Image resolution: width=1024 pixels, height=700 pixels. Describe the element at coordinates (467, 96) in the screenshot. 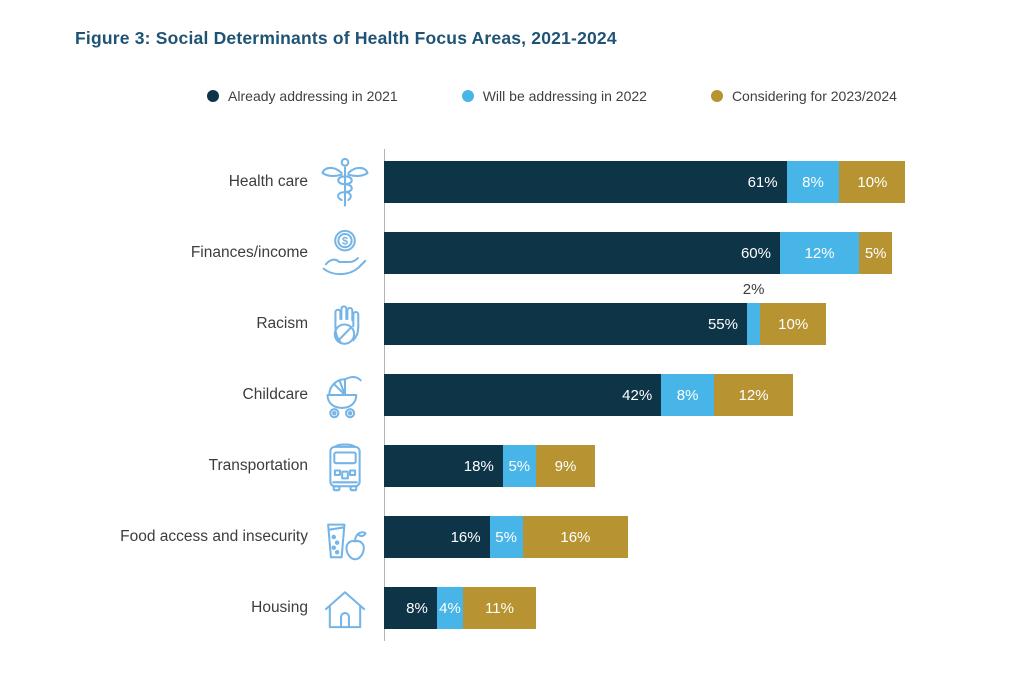

I see `legend-dot-blue` at that location.